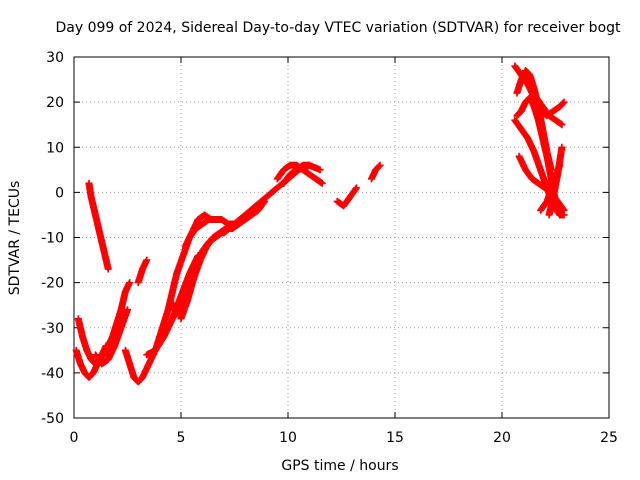 The image size is (640, 480). What do you see at coordinates (59, 193) in the screenshot?
I see `y-tick-label: 0` at bounding box center [59, 193].